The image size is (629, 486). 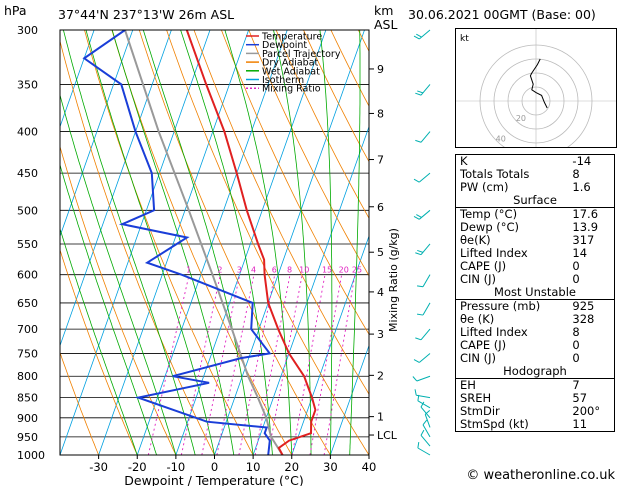 I want to click on x-tick-label: -10, so click(x=175, y=467).